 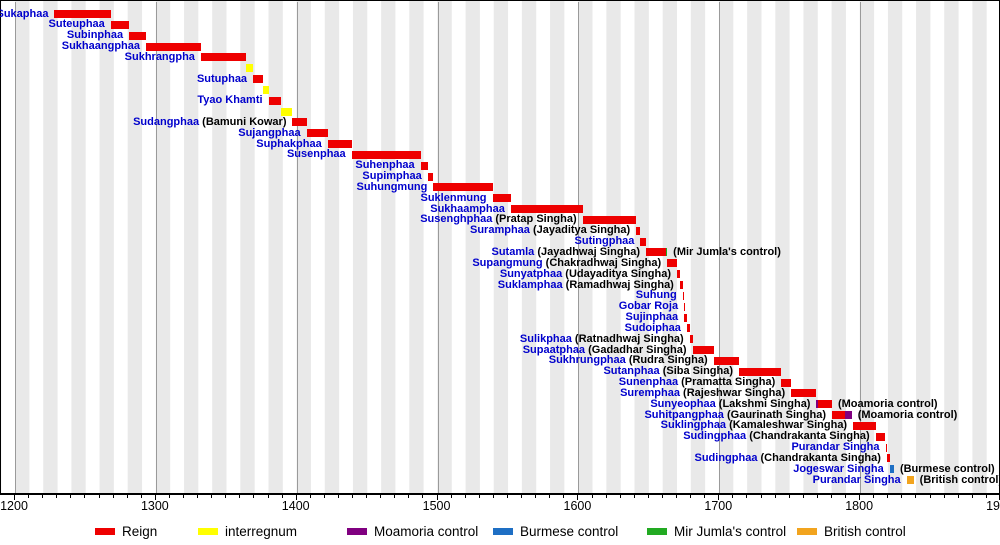 I want to click on ruler-name-link: Sukhrangpha, so click(x=159, y=56).